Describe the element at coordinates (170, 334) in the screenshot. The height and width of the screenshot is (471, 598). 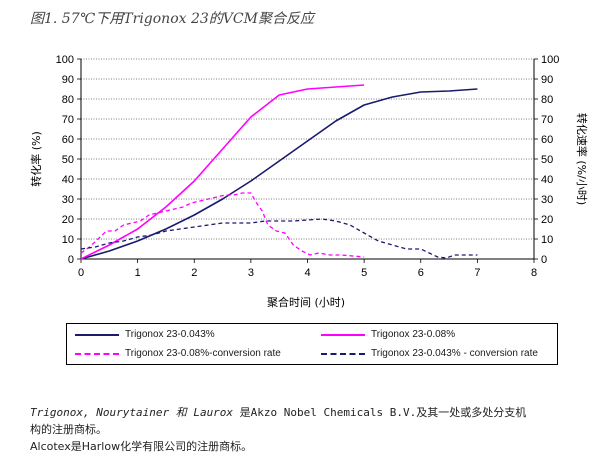
I see `legend-label: Trigonox 23-0.043%` at that location.